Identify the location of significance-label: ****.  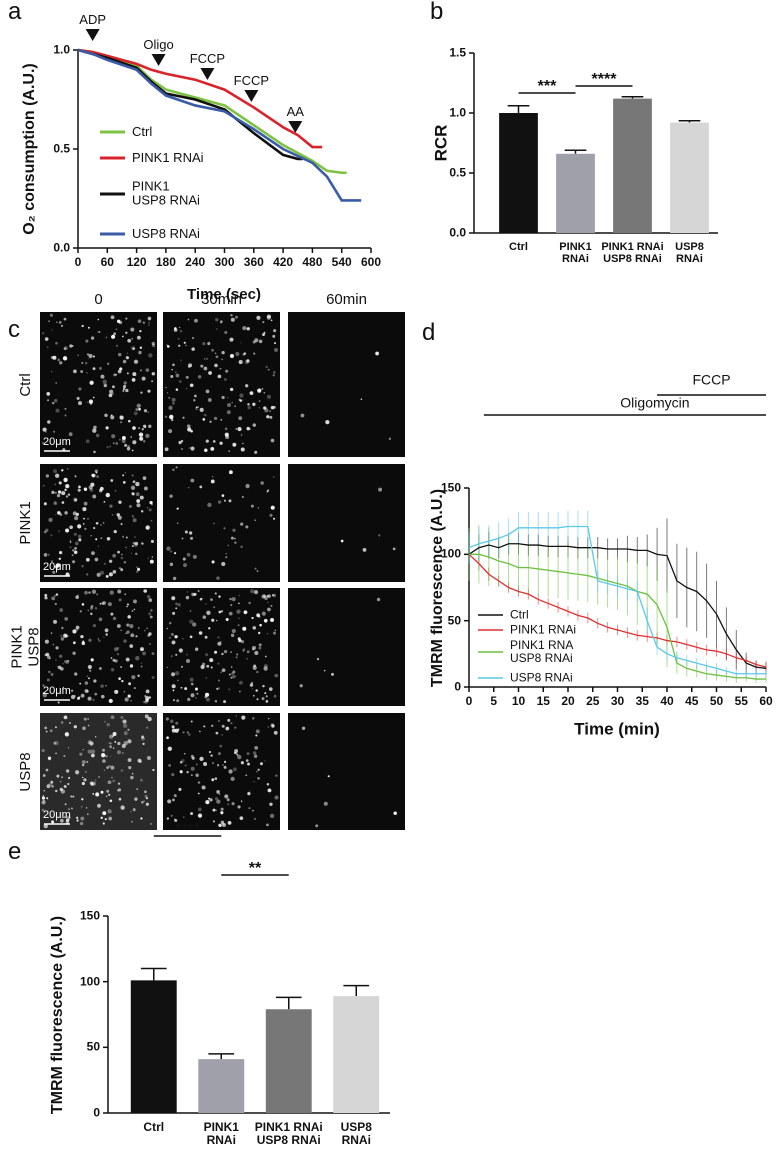
(187, 830).